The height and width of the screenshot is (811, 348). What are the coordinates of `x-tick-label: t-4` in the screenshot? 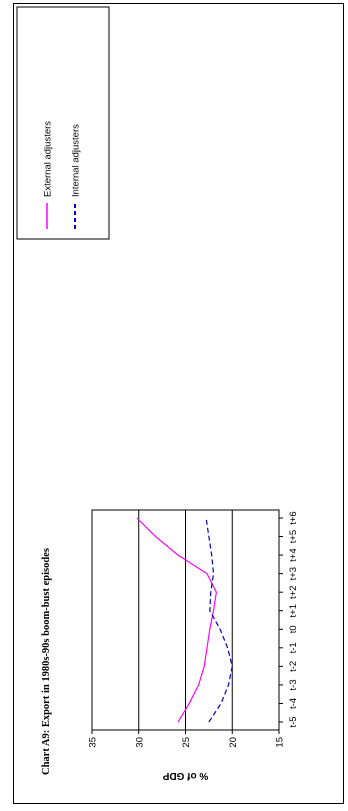 It's located at (293, 703).